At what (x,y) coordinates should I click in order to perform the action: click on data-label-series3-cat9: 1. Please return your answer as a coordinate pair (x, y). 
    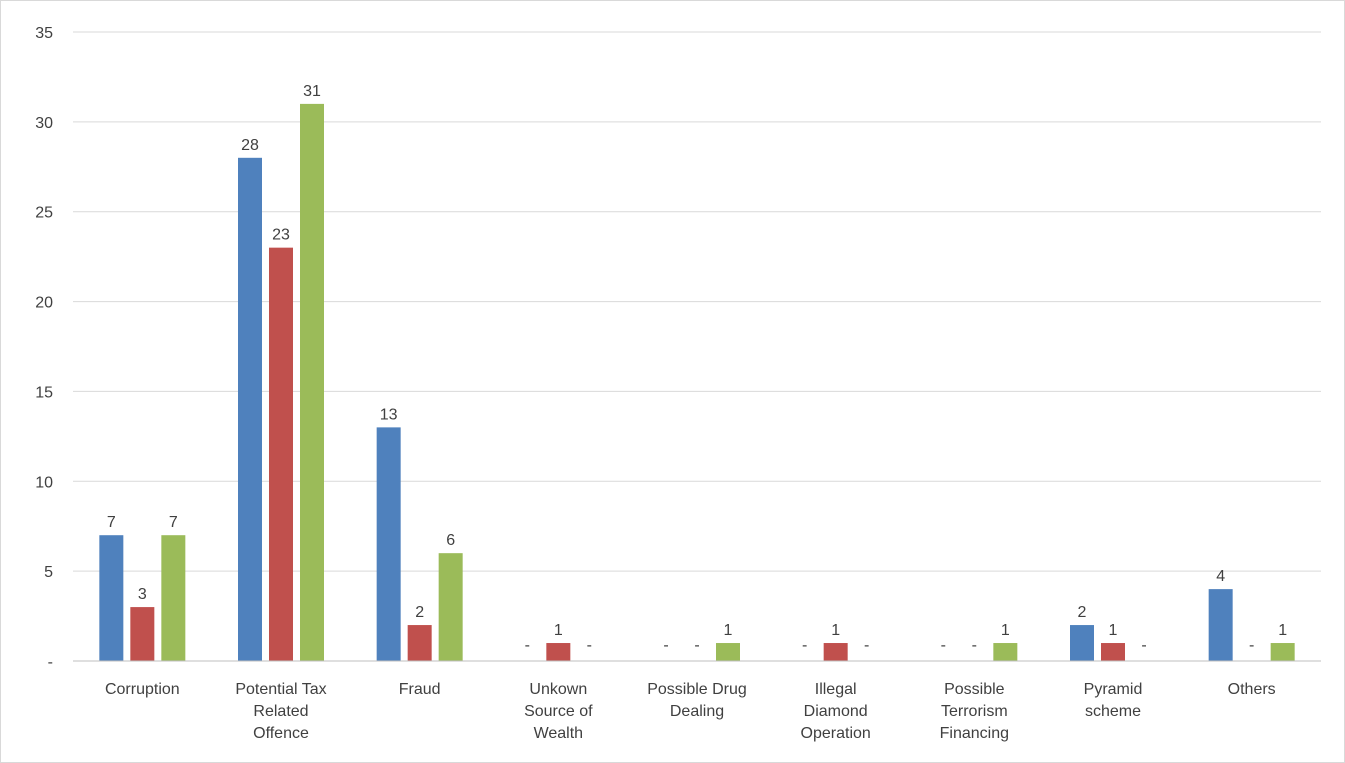
    Looking at the image, I should click on (1282, 630).